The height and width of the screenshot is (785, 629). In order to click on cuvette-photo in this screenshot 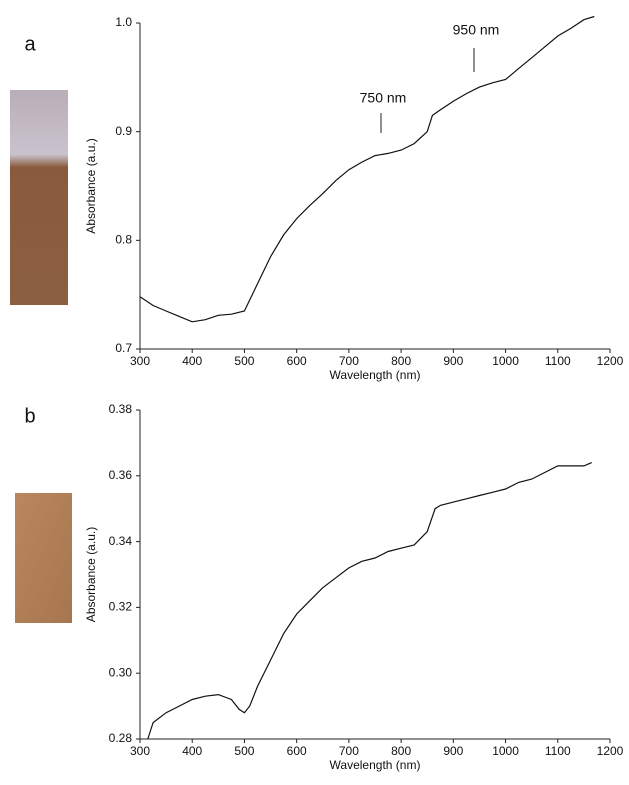, I will do `click(39, 197)`.